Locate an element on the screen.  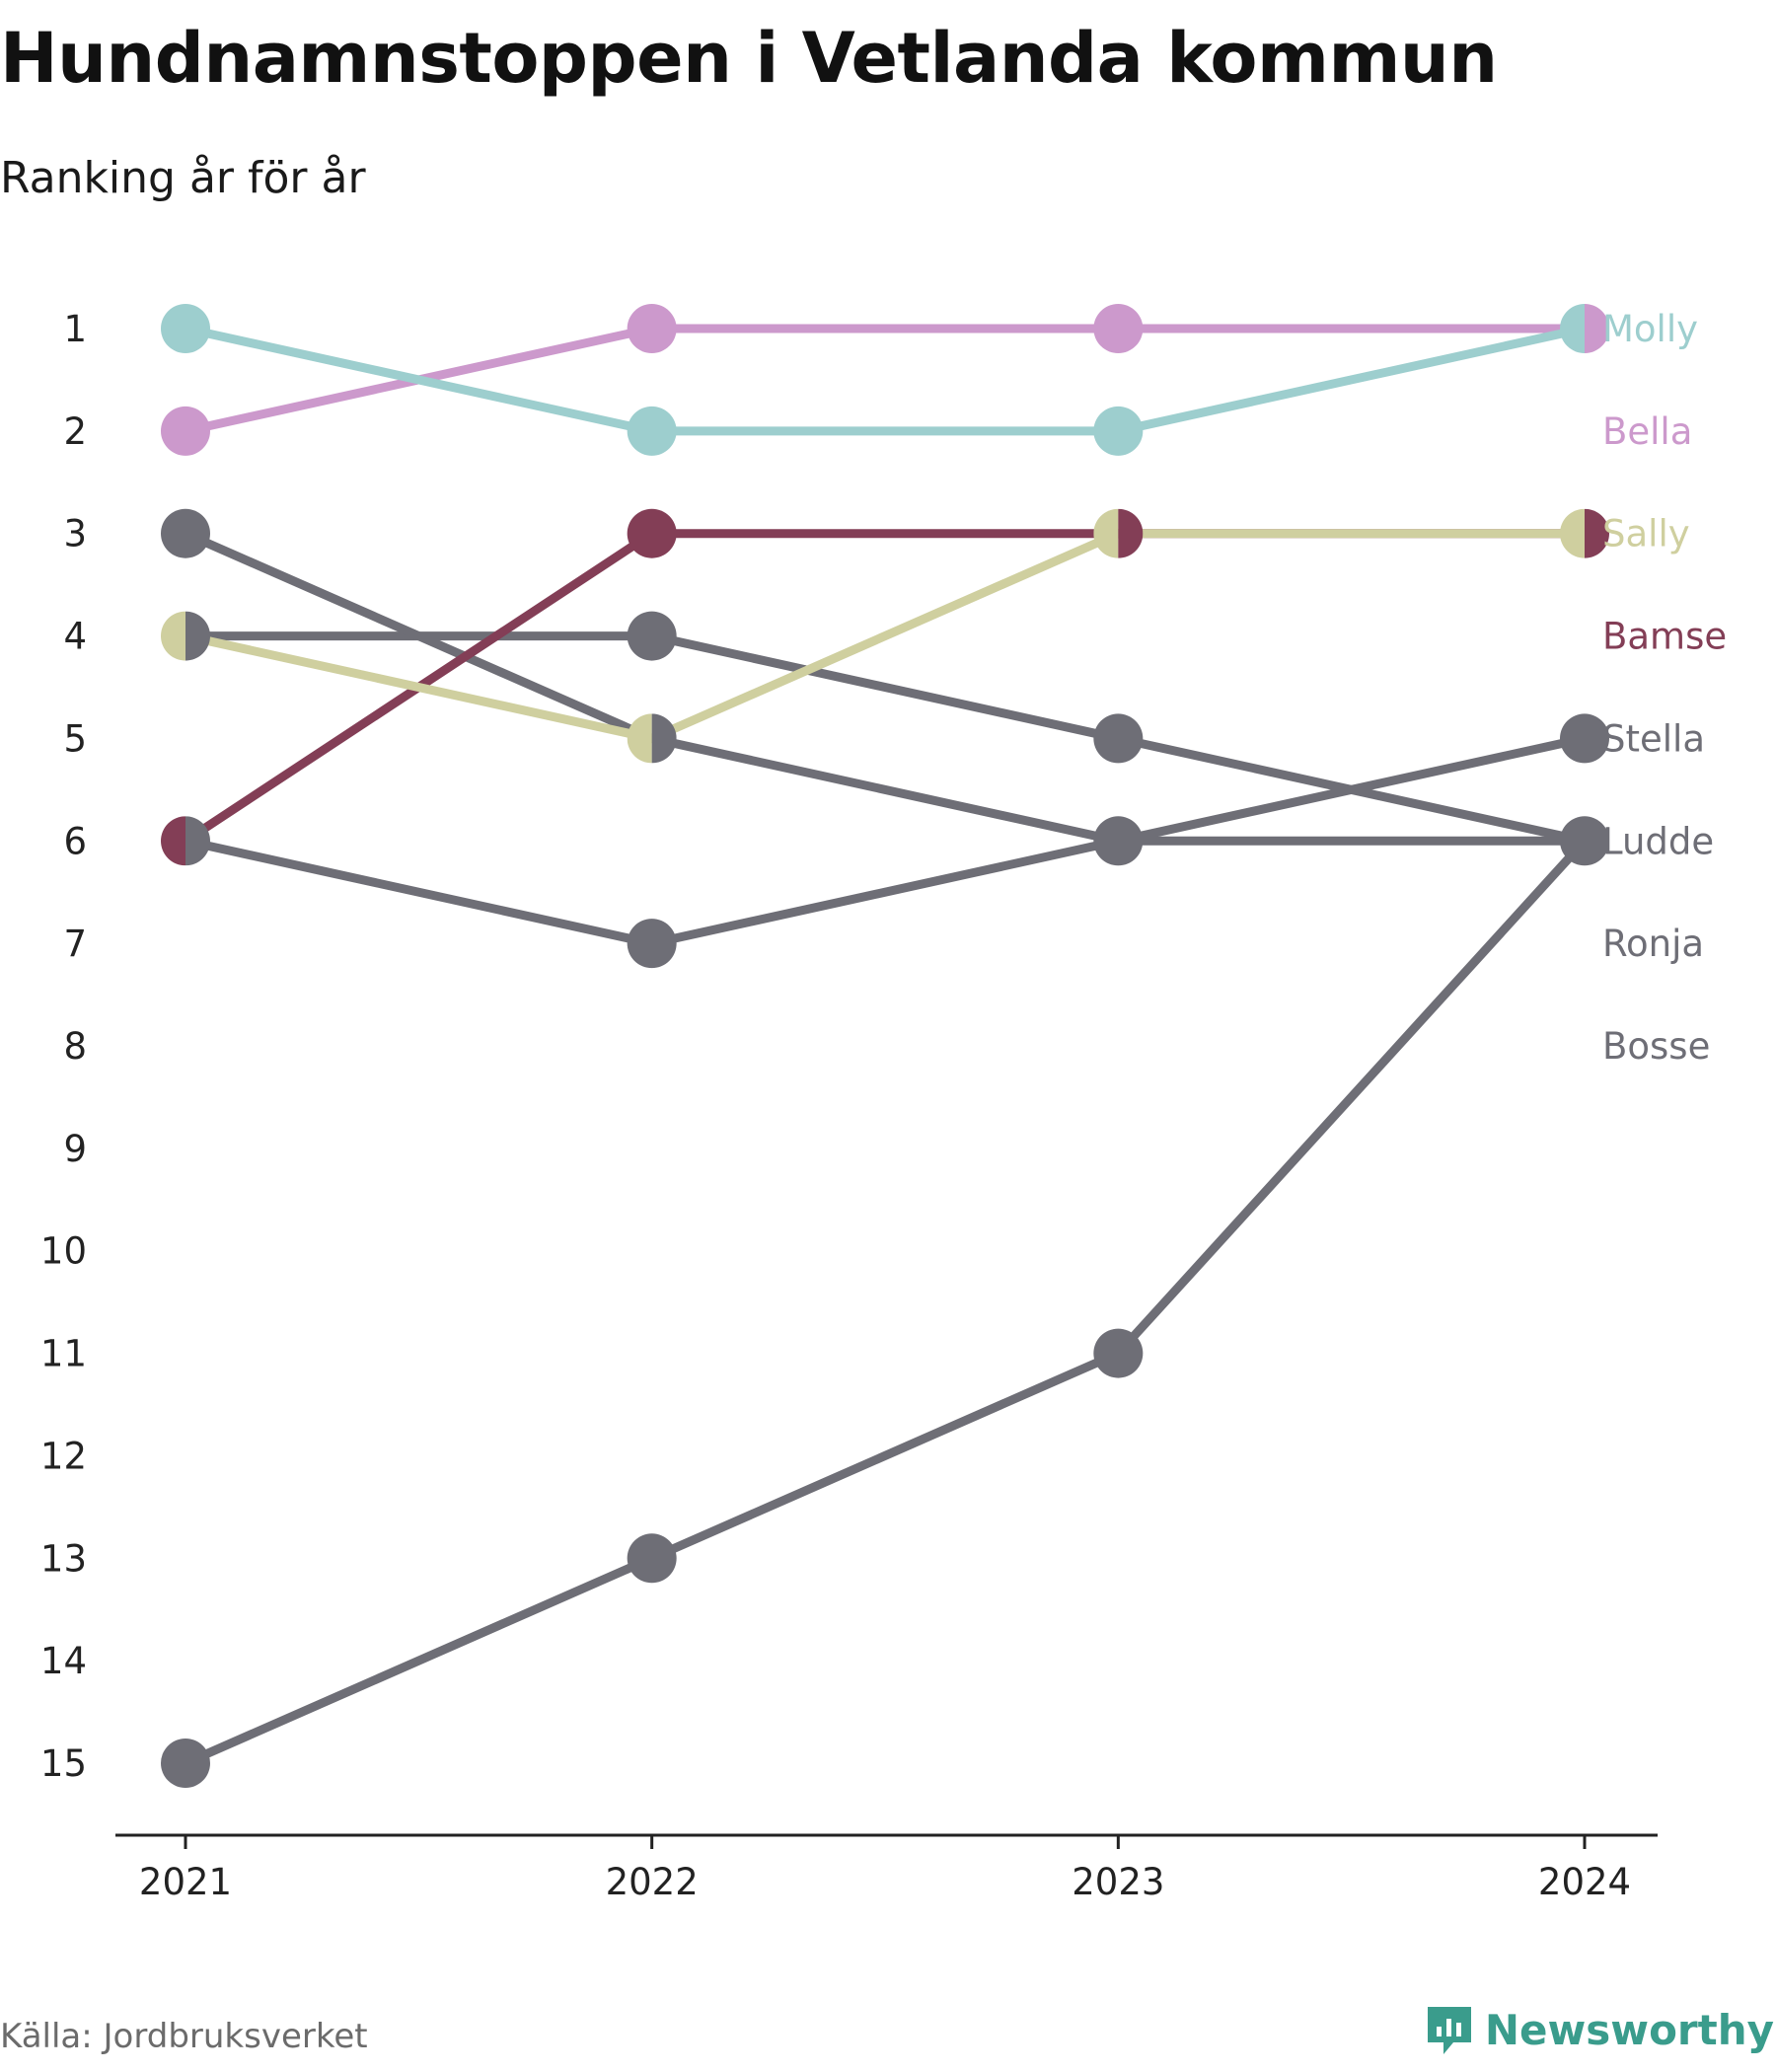
chart-title: Hundnamnstoppen i Vetlanda kommun is located at coordinates (749, 59).